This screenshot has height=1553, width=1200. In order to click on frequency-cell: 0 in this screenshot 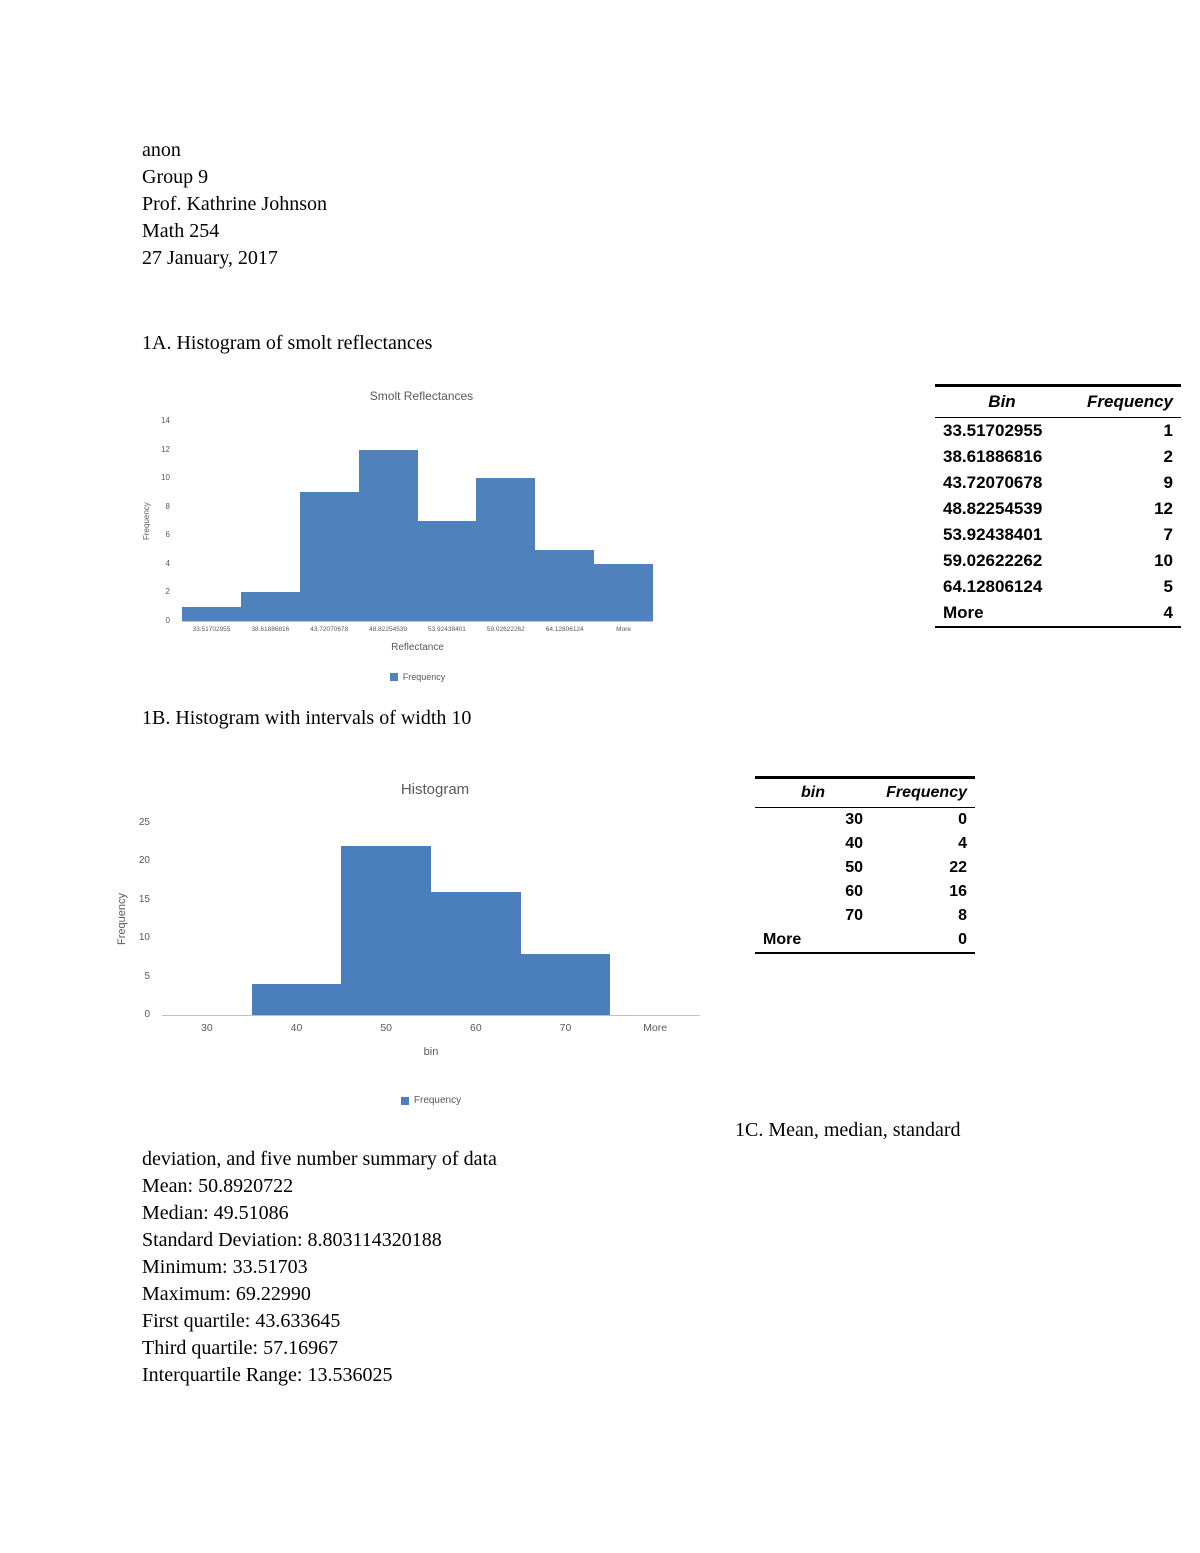, I will do `click(962, 819)`.